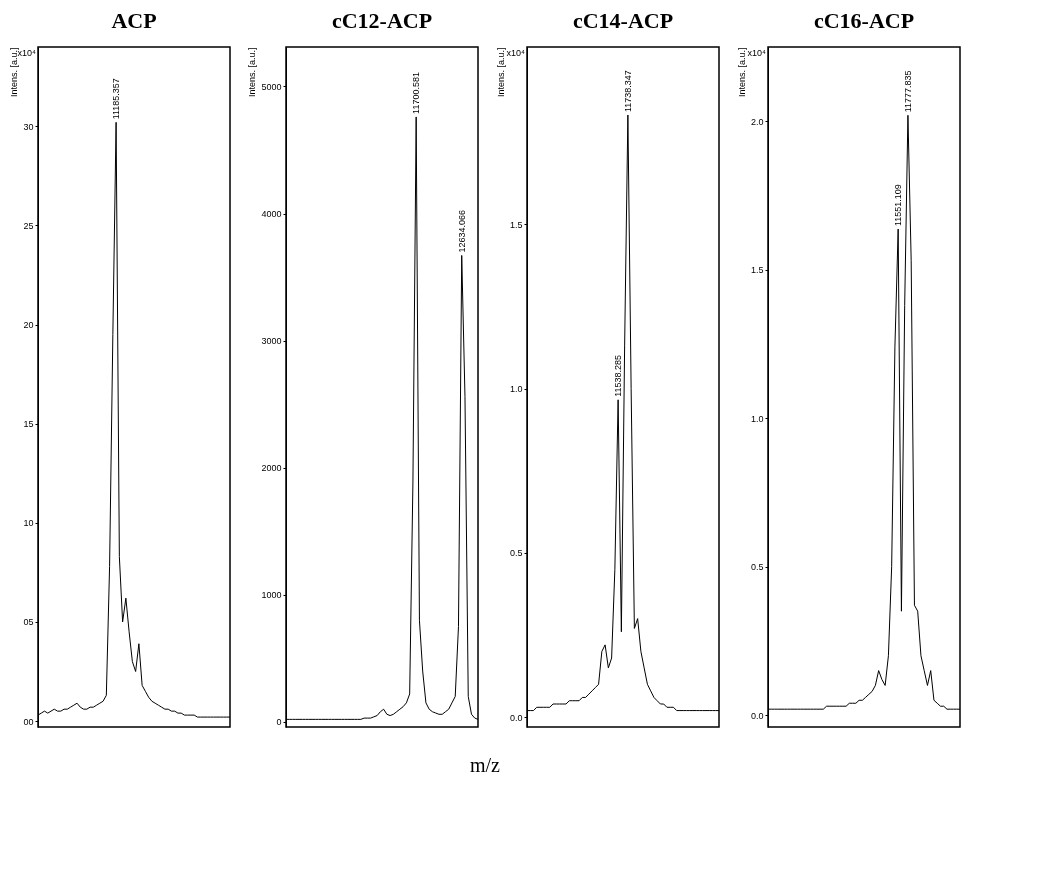 Image resolution: width=1038 pixels, height=875 pixels. Describe the element at coordinates (271, 86) in the screenshot. I see `y-tick-label: 5000` at that location.